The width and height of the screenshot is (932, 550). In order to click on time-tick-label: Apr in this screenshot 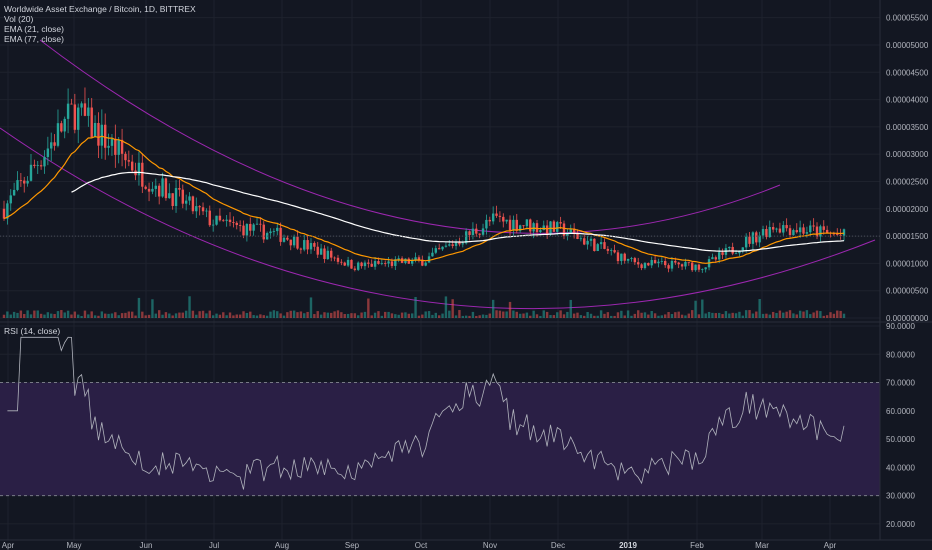, I will do `click(8, 545)`.